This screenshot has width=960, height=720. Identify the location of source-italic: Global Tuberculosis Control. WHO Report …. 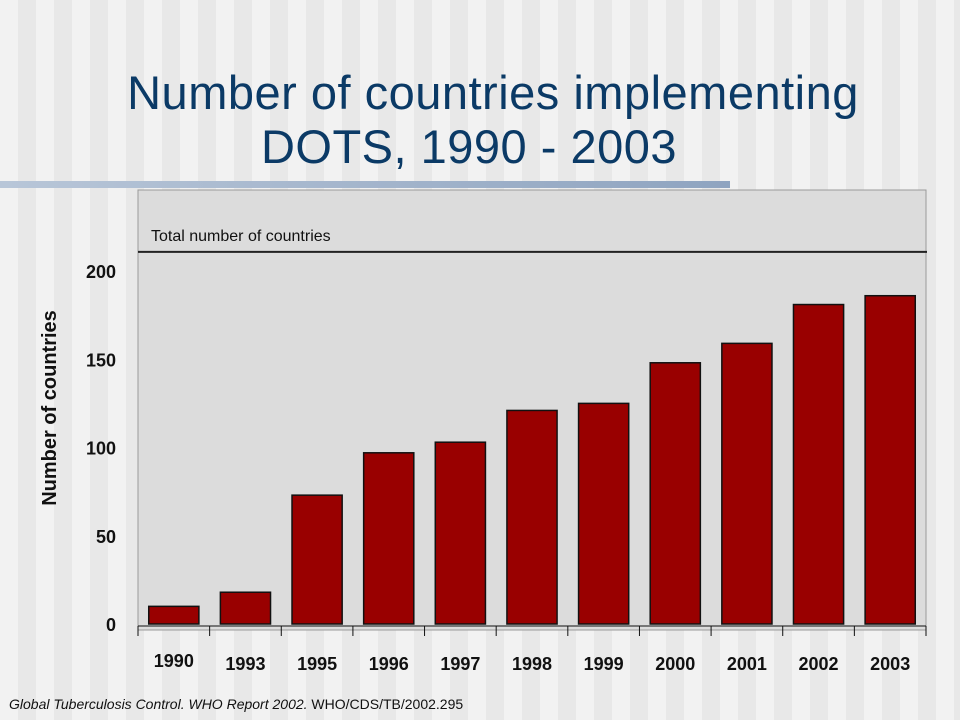
(158, 704).